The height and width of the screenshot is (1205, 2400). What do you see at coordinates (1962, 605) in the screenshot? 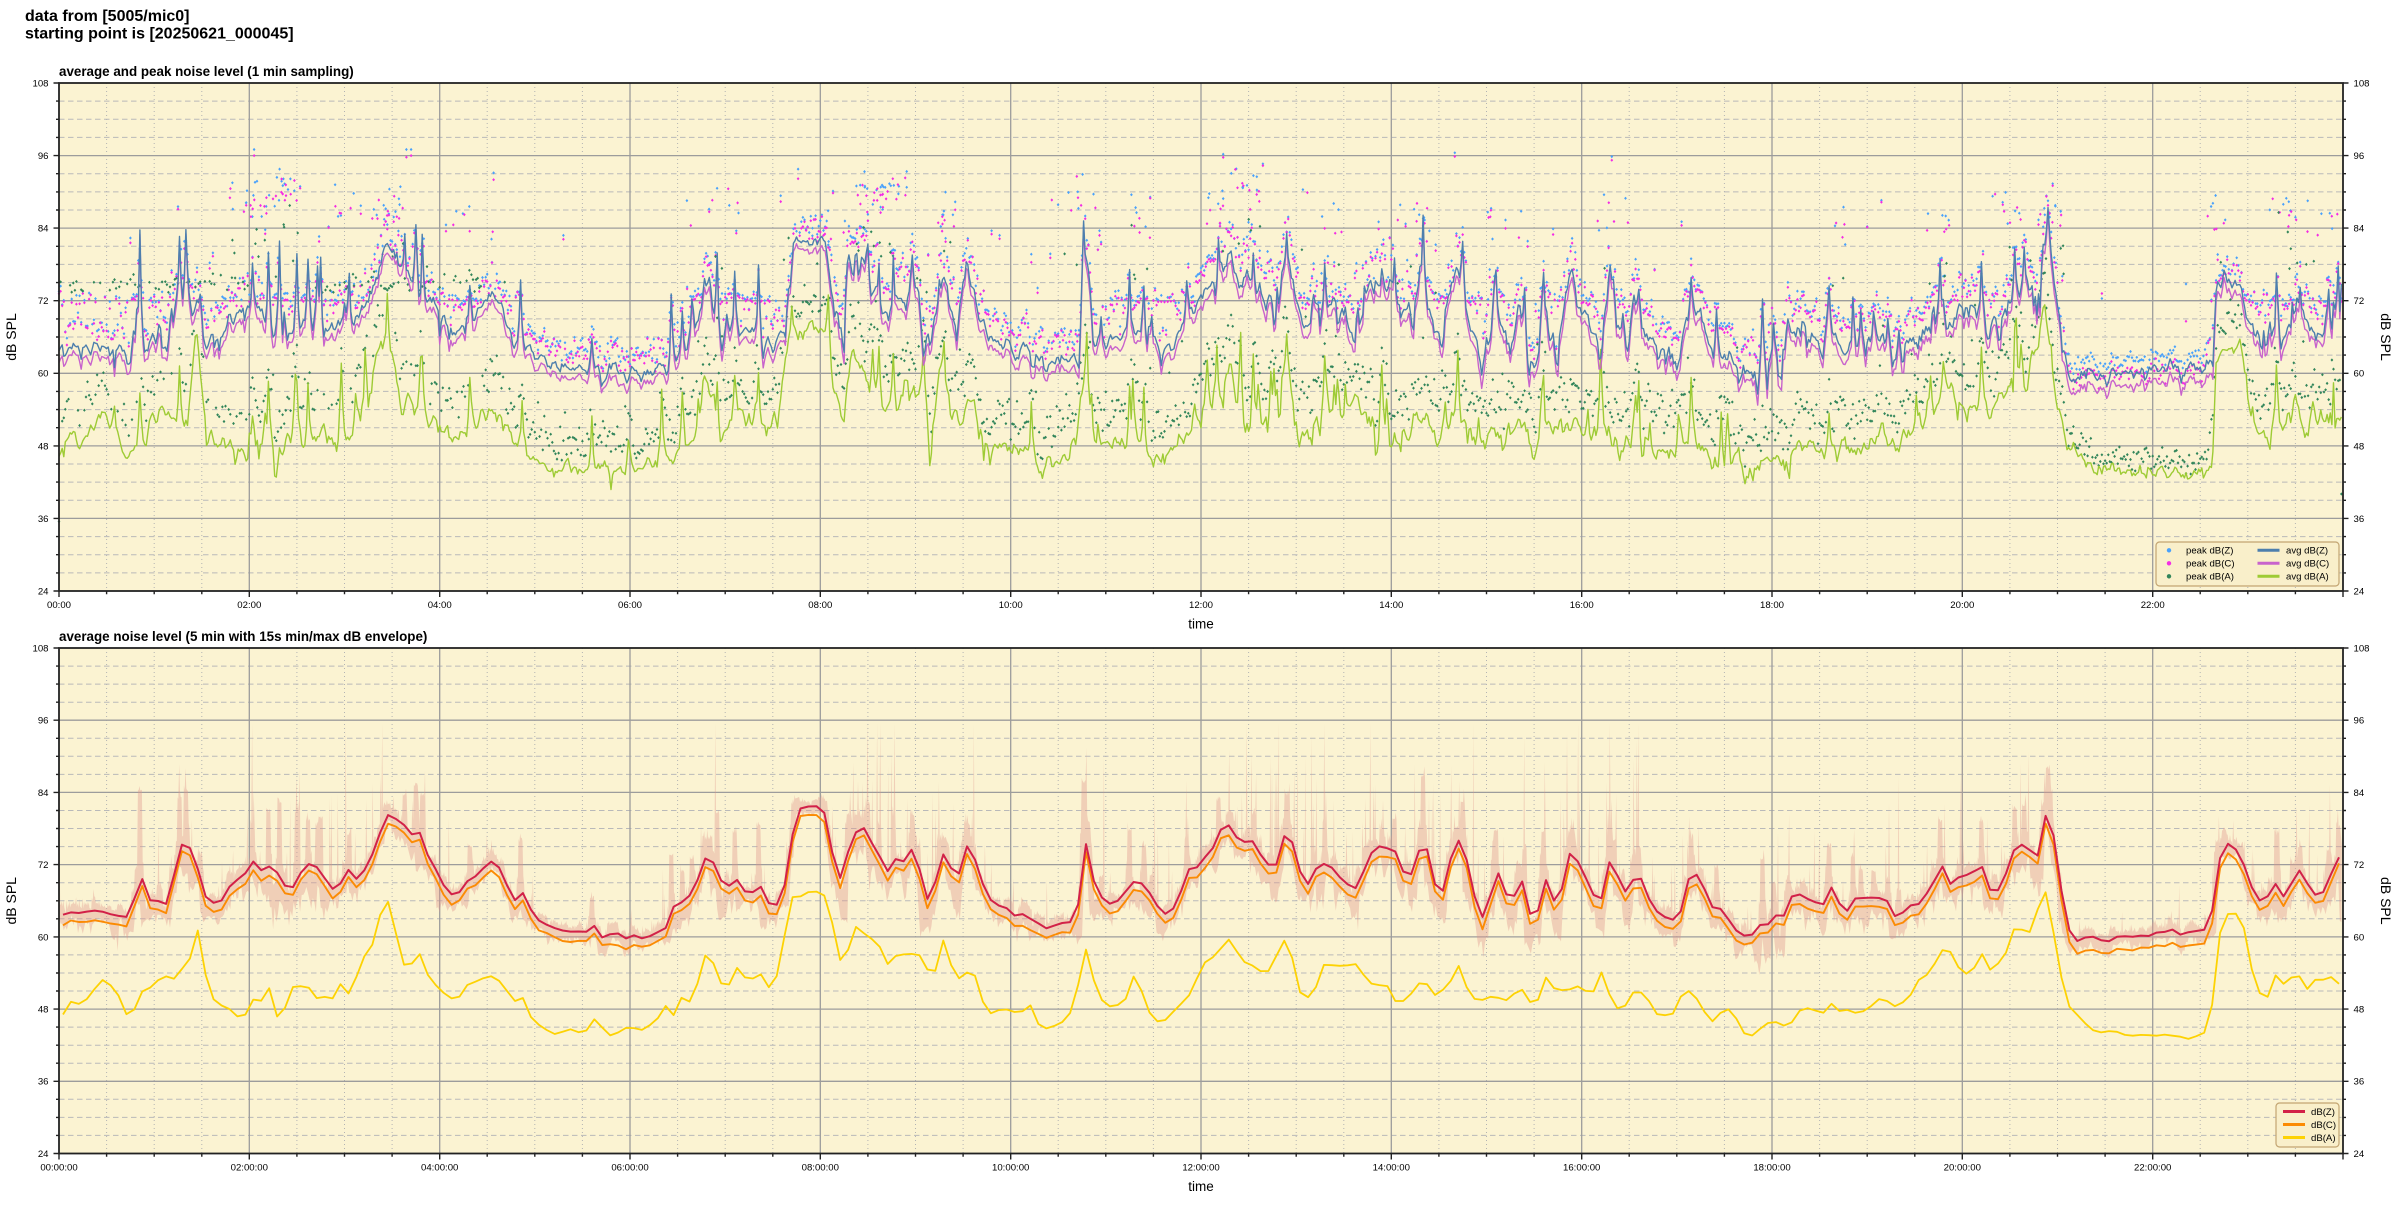
I see `svg-text: 20:00` at bounding box center [1962, 605].